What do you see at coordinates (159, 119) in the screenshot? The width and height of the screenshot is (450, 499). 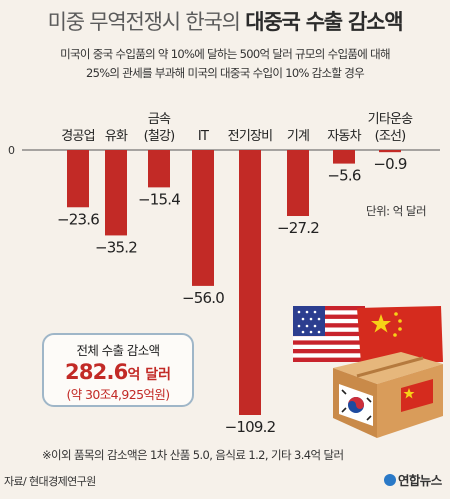 I see `category-label-2-0: 금속` at bounding box center [159, 119].